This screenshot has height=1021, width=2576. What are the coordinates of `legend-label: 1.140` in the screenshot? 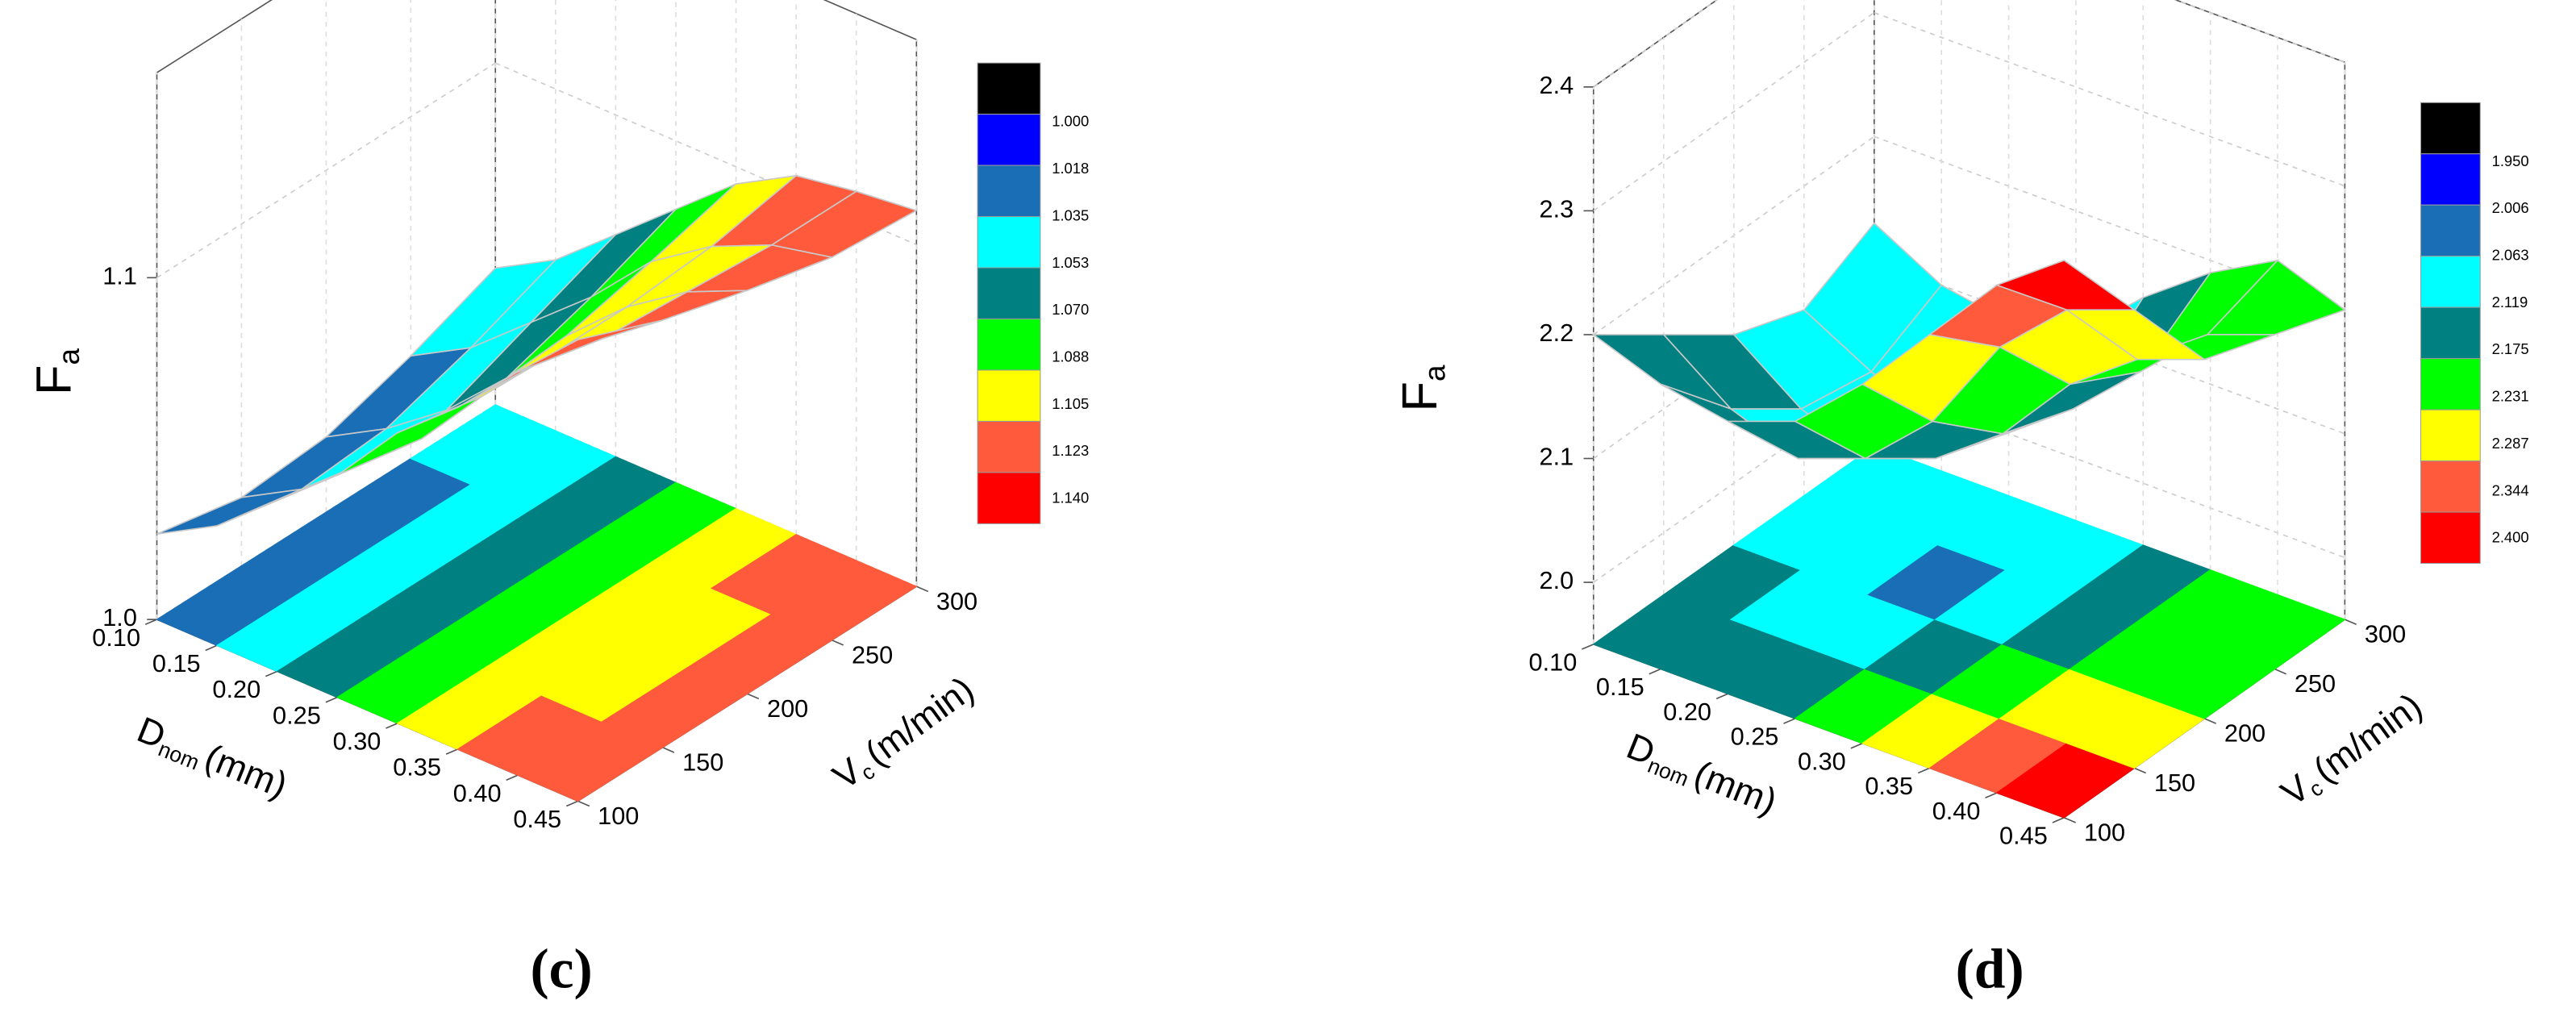 It's located at (1070, 498).